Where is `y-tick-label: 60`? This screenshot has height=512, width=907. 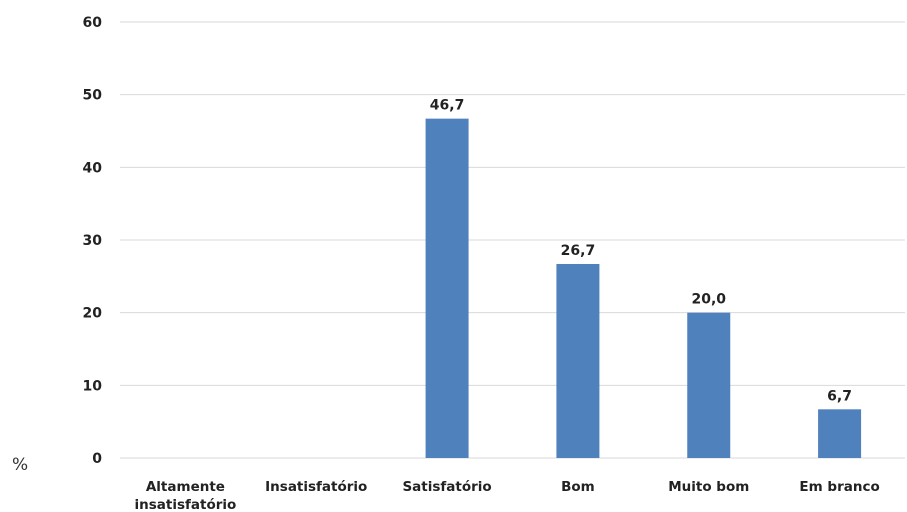 y-tick-label: 60 is located at coordinates (93, 23).